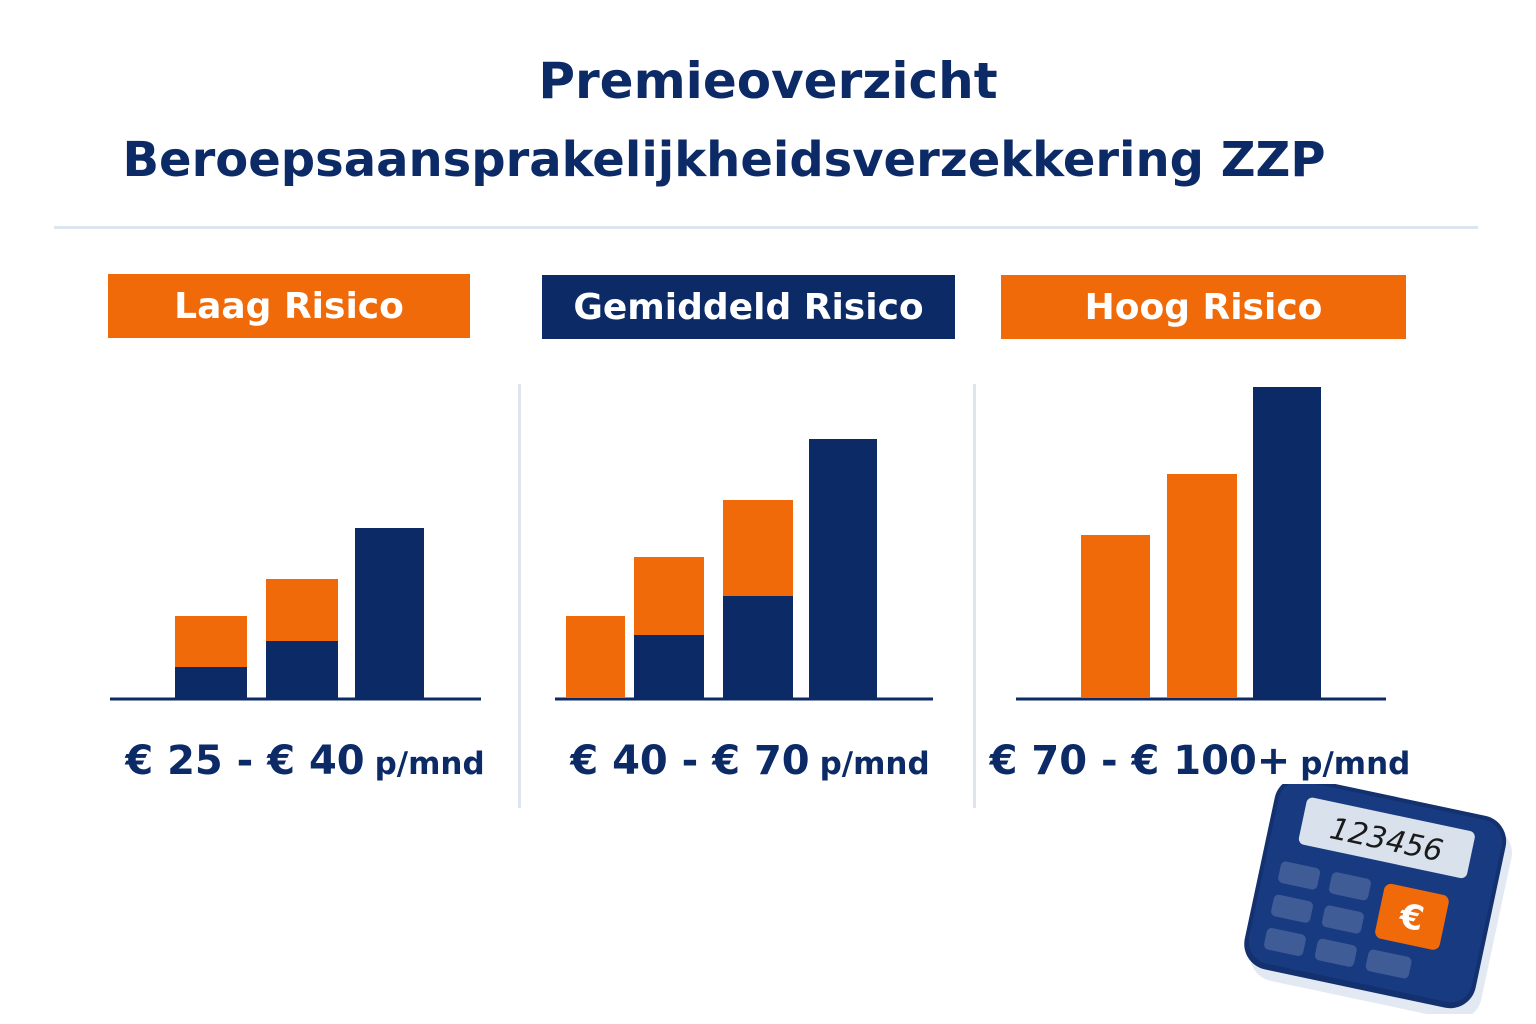 The image size is (1536, 1024). I want to click on calculator-icon: 123456 €, so click(1378, 899).